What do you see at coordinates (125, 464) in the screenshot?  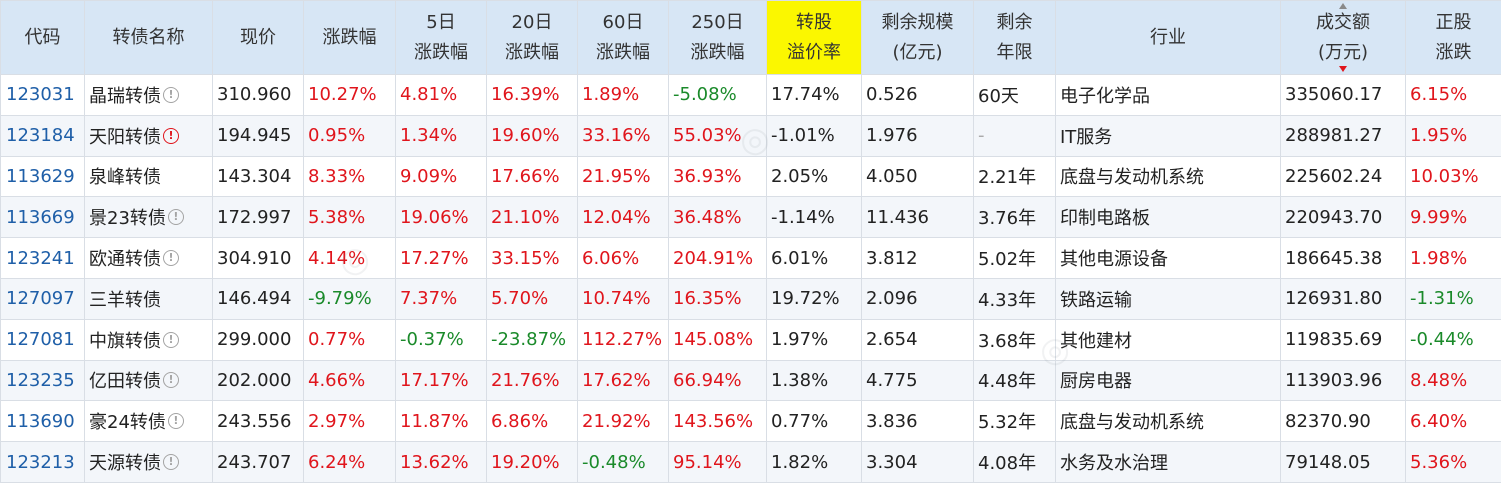 I see `bond-name: 天源转债` at bounding box center [125, 464].